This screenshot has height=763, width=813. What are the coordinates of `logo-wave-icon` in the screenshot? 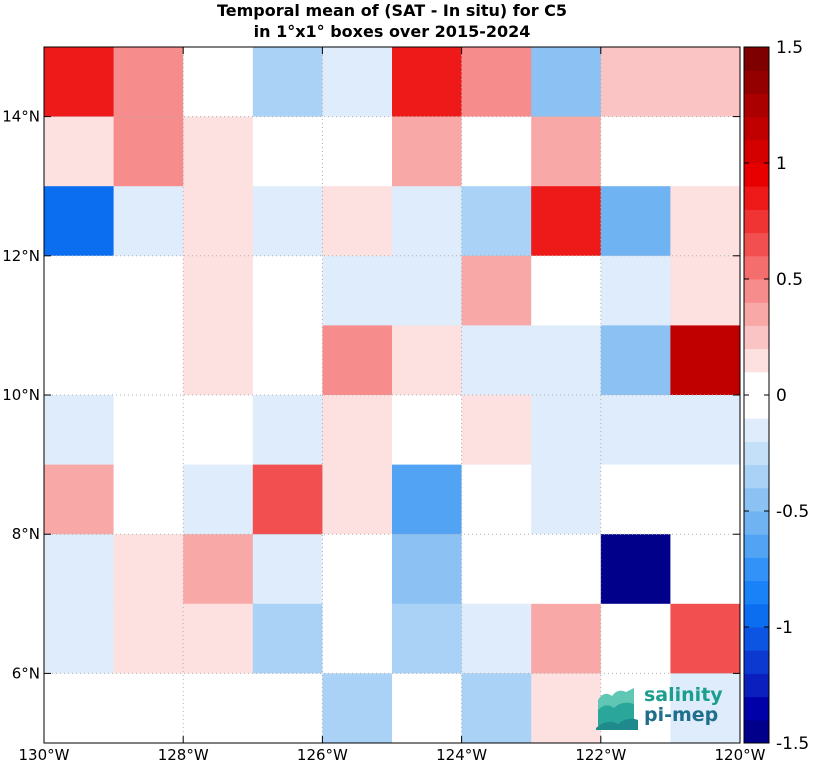 It's located at (617, 709).